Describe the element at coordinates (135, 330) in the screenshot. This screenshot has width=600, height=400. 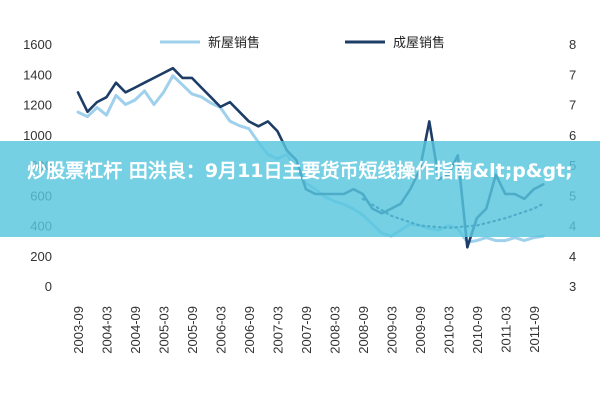
I see `x-tick-label: 2004-09` at that location.